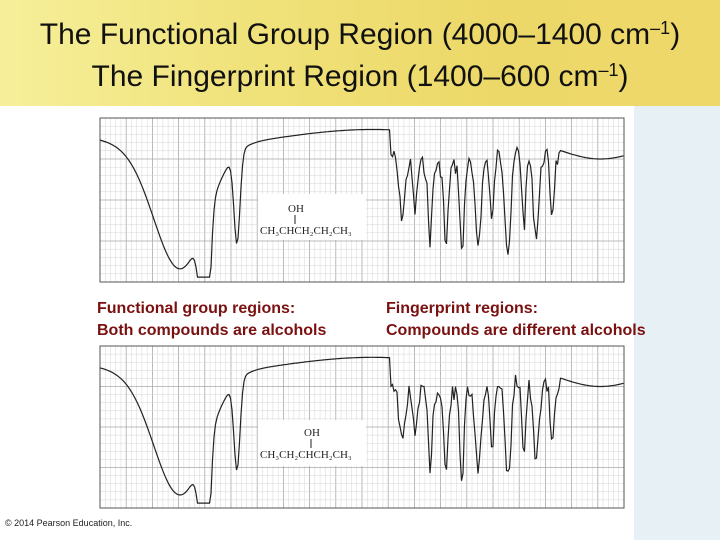  Describe the element at coordinates (196, 308) in the screenshot. I see `caption-functional-line-1: Functional group regions:` at that location.